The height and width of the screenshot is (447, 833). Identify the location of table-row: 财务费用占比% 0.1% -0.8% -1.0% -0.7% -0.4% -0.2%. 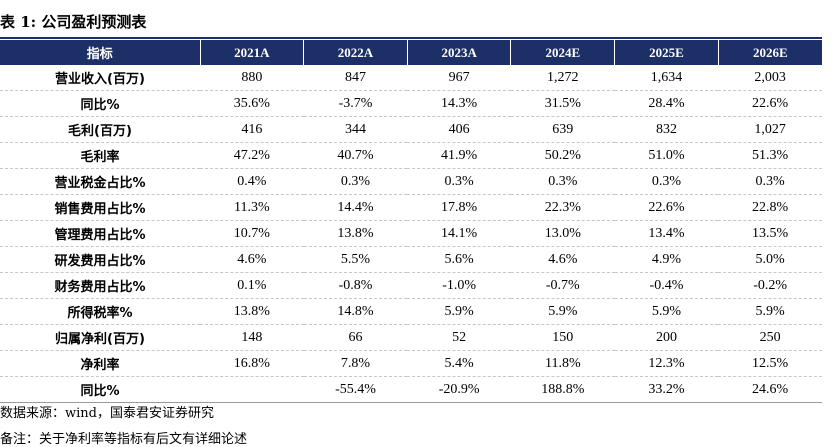
(411, 285).